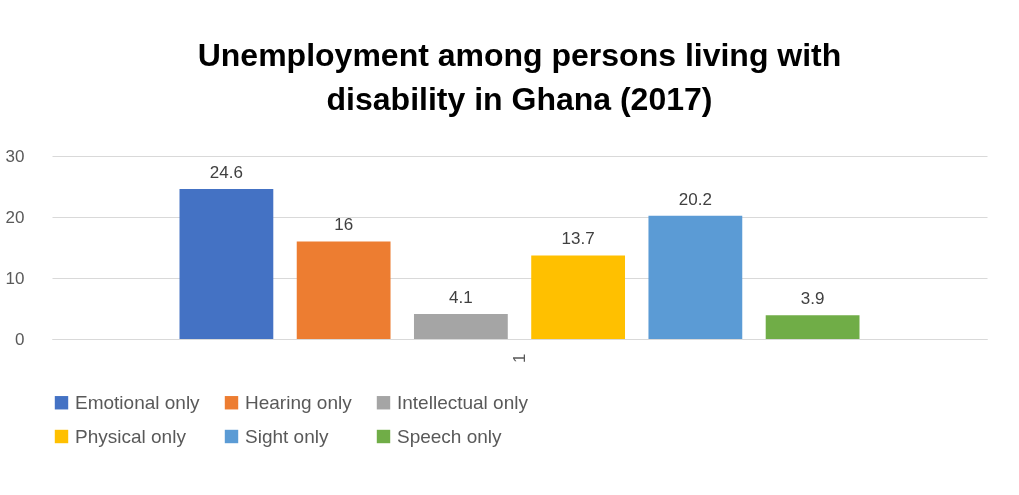 This screenshot has width=1019, height=495. What do you see at coordinates (344, 225) in the screenshot?
I see `data-label: 16` at bounding box center [344, 225].